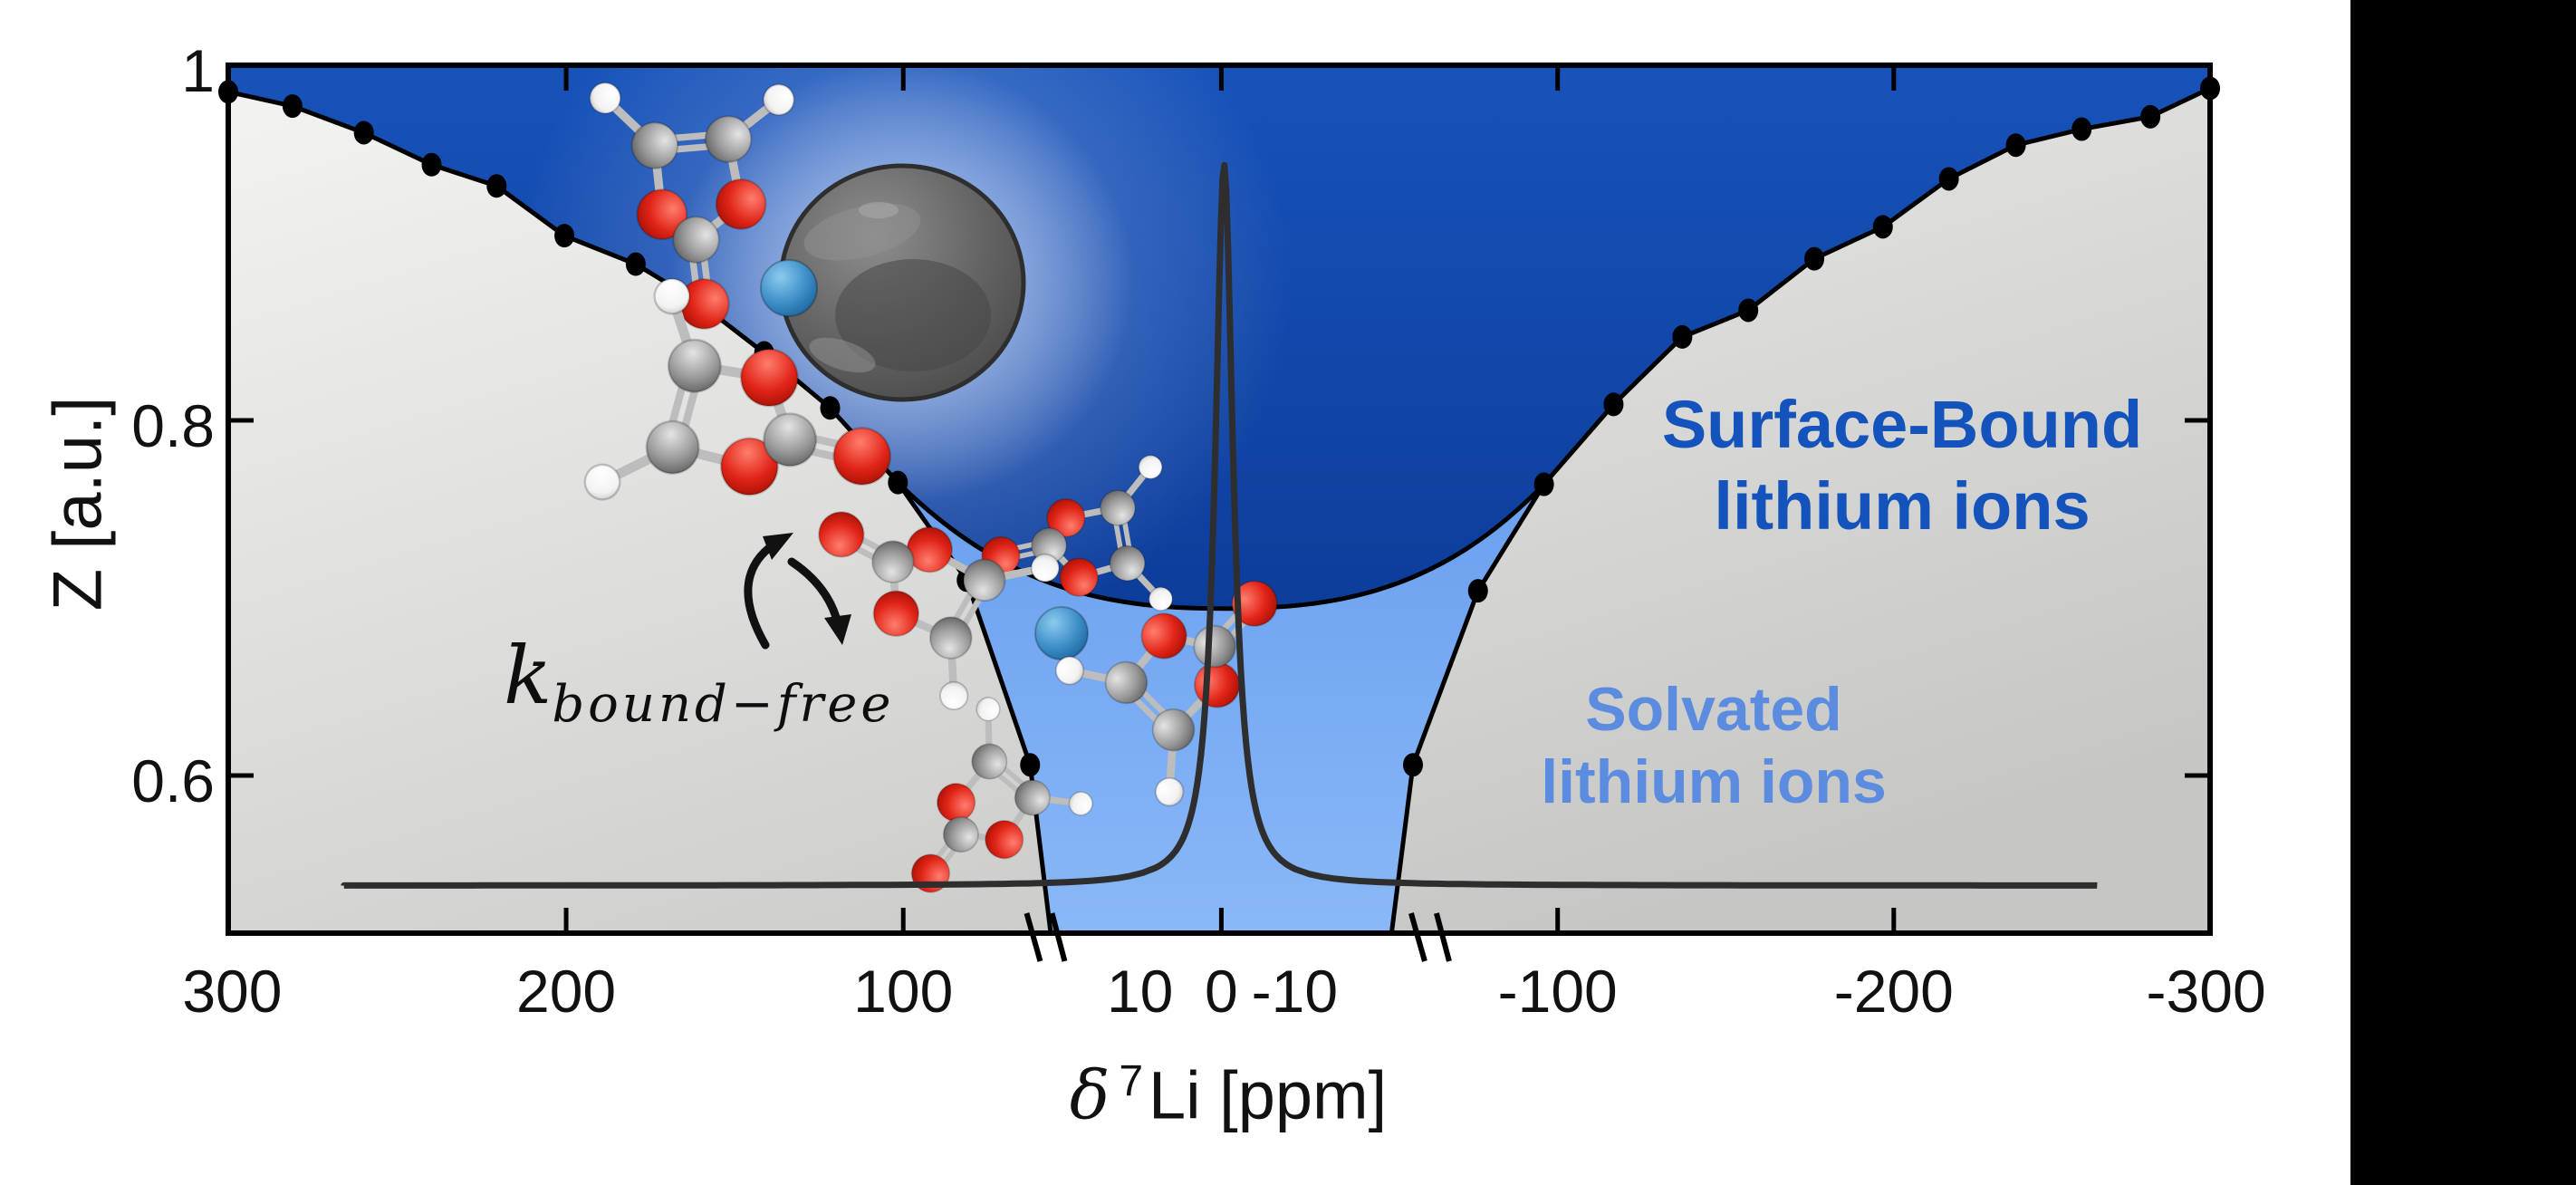  I want to click on x-tick-label--100: -100, so click(1557, 991).